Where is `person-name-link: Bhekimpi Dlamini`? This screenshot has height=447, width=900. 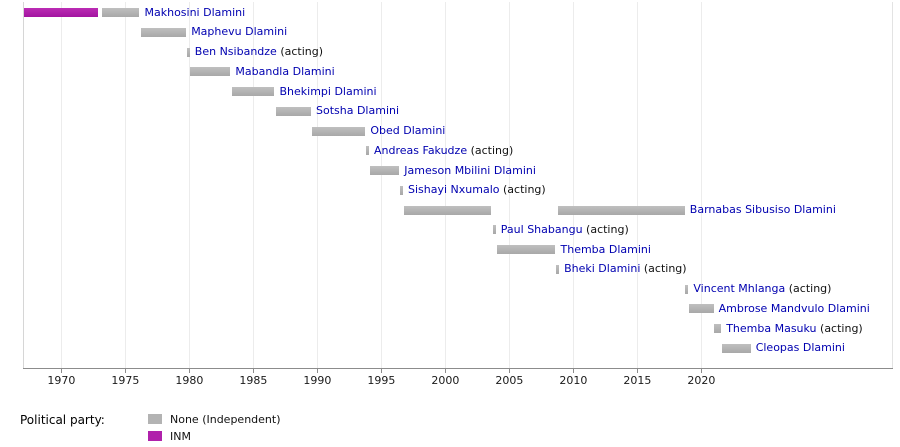
person-name-link: Bhekimpi Dlamini is located at coordinates (328, 91).